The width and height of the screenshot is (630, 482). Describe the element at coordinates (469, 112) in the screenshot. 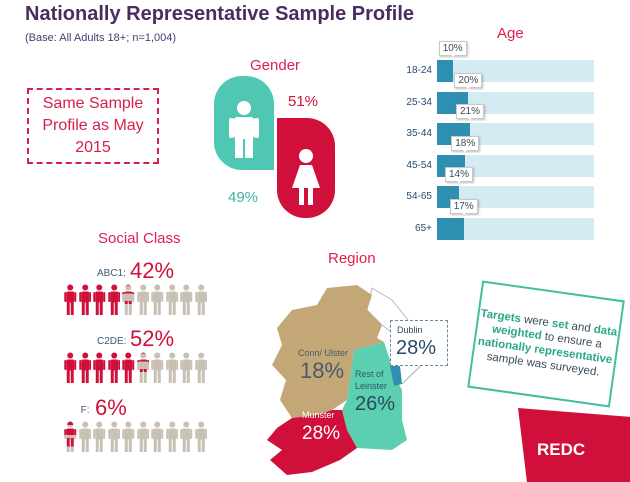

I see `age-value-label: 21%` at that location.